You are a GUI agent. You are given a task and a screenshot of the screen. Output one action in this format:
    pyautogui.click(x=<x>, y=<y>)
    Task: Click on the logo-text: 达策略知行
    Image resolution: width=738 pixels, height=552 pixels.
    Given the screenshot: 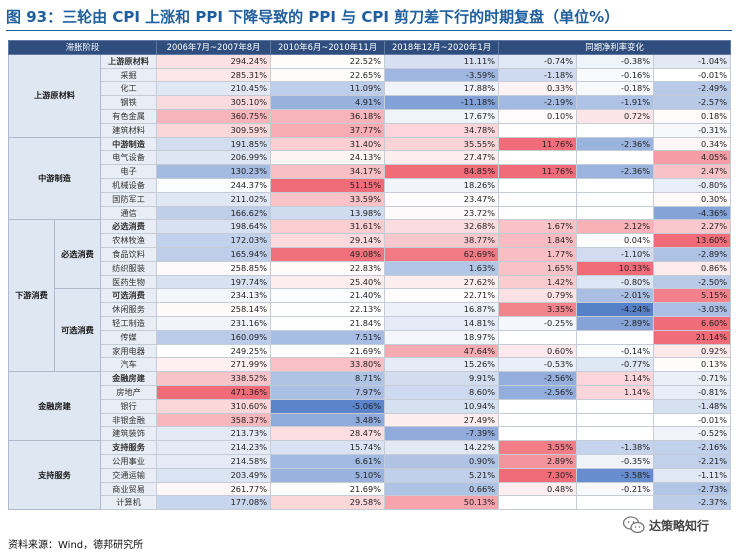 What is the action you would take?
    pyautogui.click(x=679, y=525)
    